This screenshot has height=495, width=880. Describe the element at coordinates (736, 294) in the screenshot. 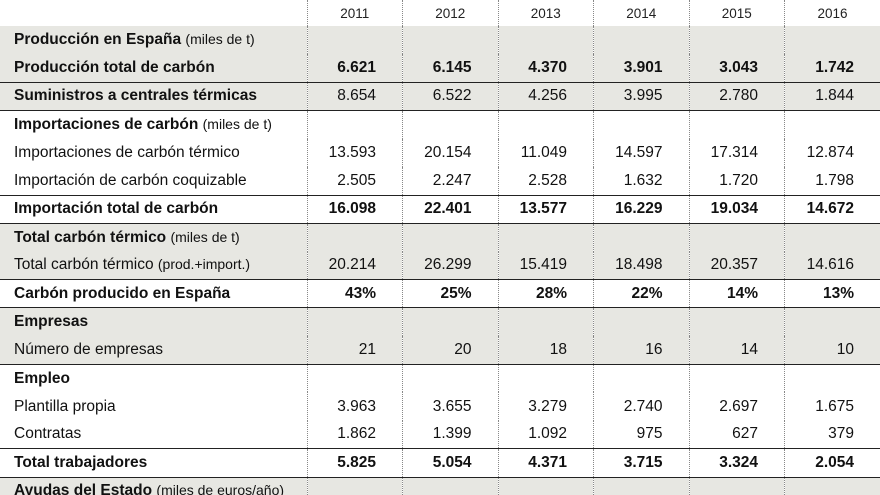

I see `value-cell-2015: 14%` at that location.